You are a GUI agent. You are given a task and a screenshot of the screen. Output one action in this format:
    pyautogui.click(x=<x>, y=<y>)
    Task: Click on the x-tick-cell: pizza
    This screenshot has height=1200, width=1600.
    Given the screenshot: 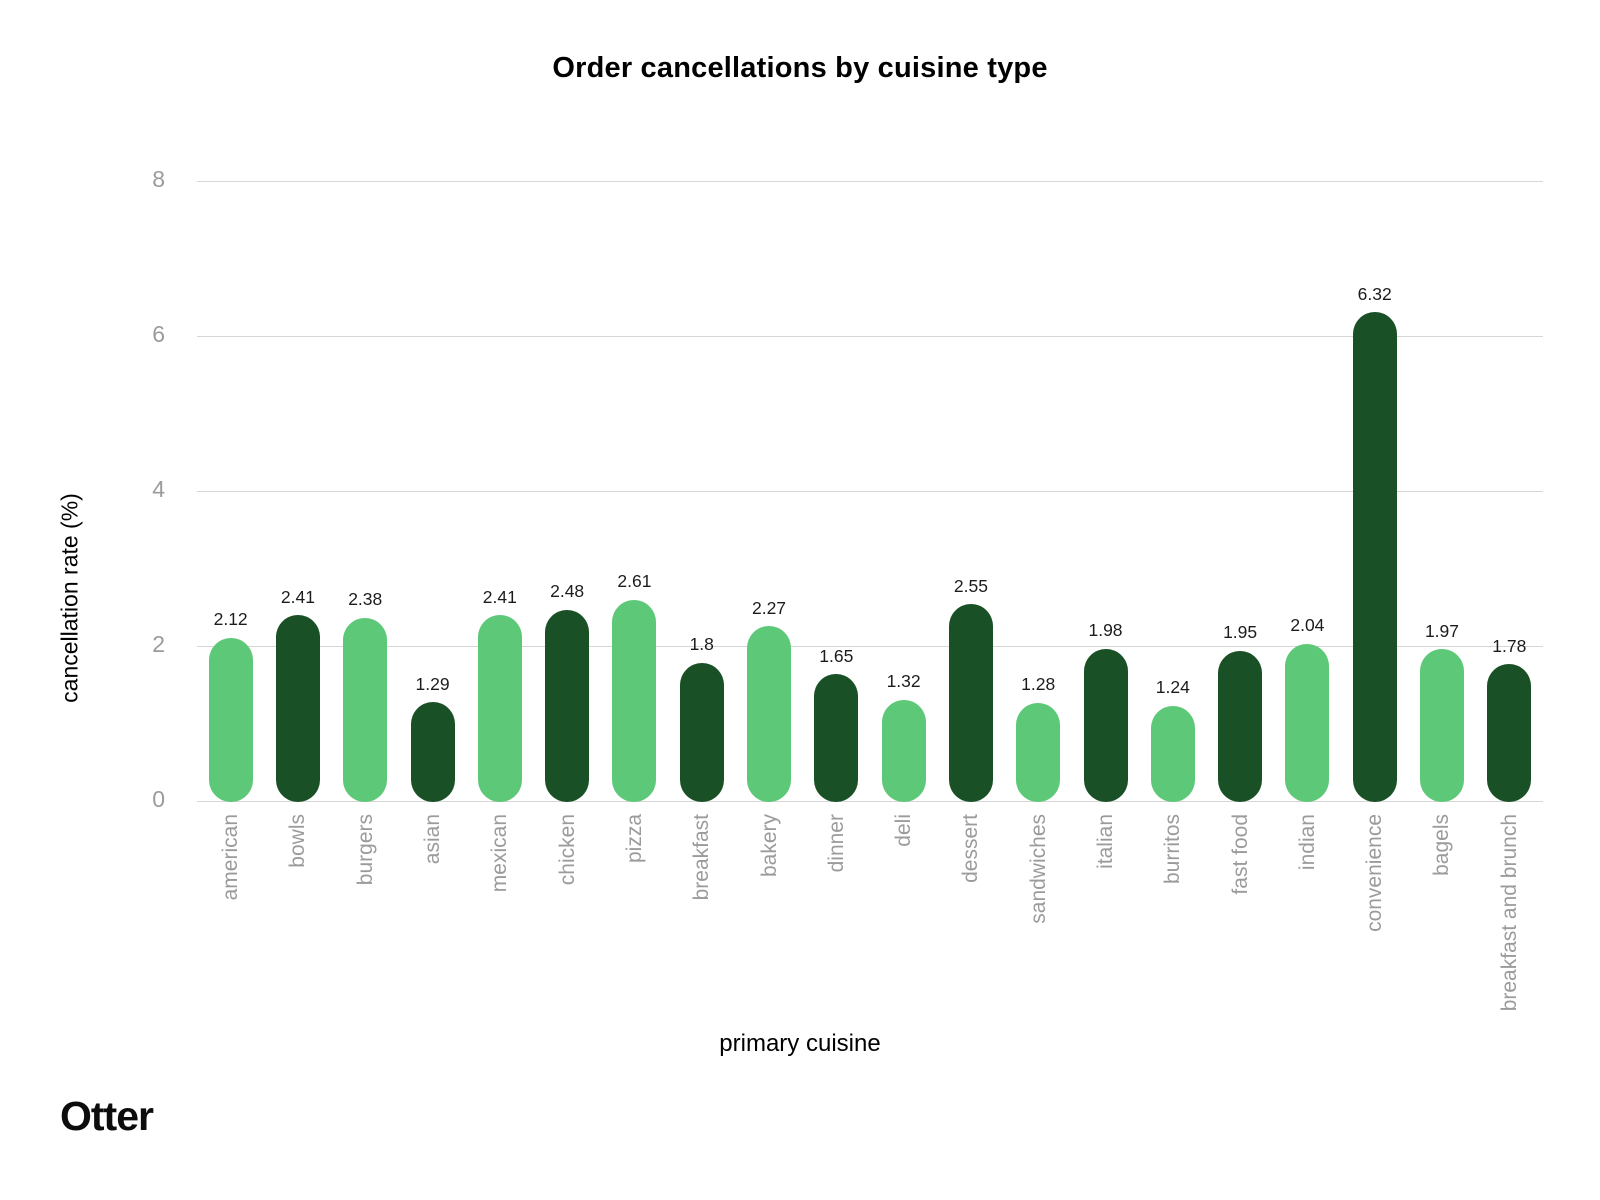 What is the action you would take?
    pyautogui.click(x=634, y=936)
    